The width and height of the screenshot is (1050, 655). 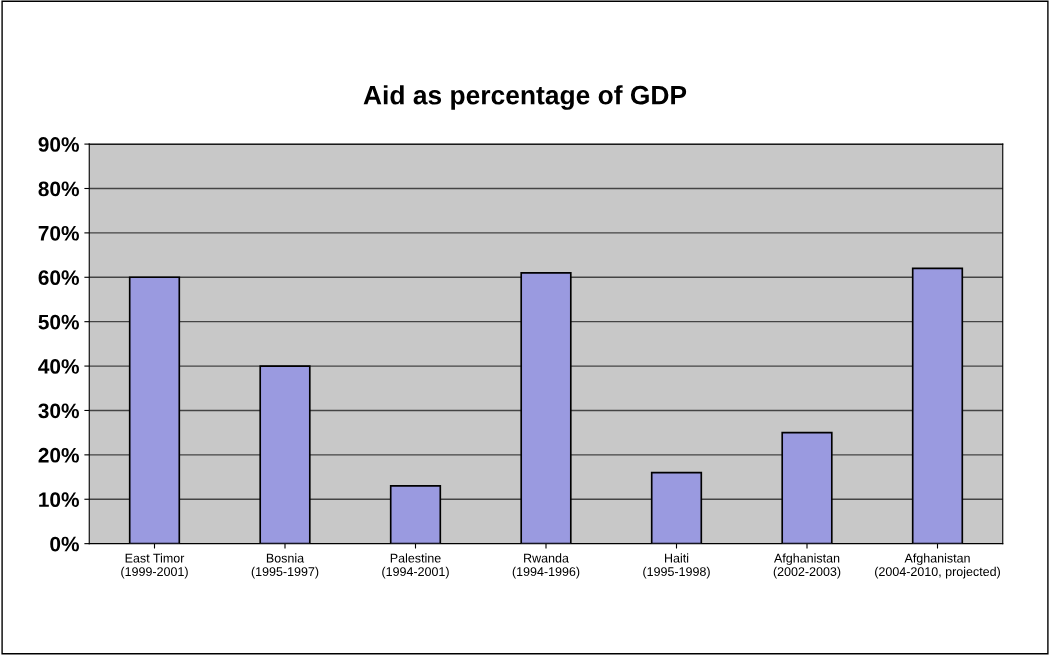 I want to click on y-tick-label: 40%, so click(x=58, y=366).